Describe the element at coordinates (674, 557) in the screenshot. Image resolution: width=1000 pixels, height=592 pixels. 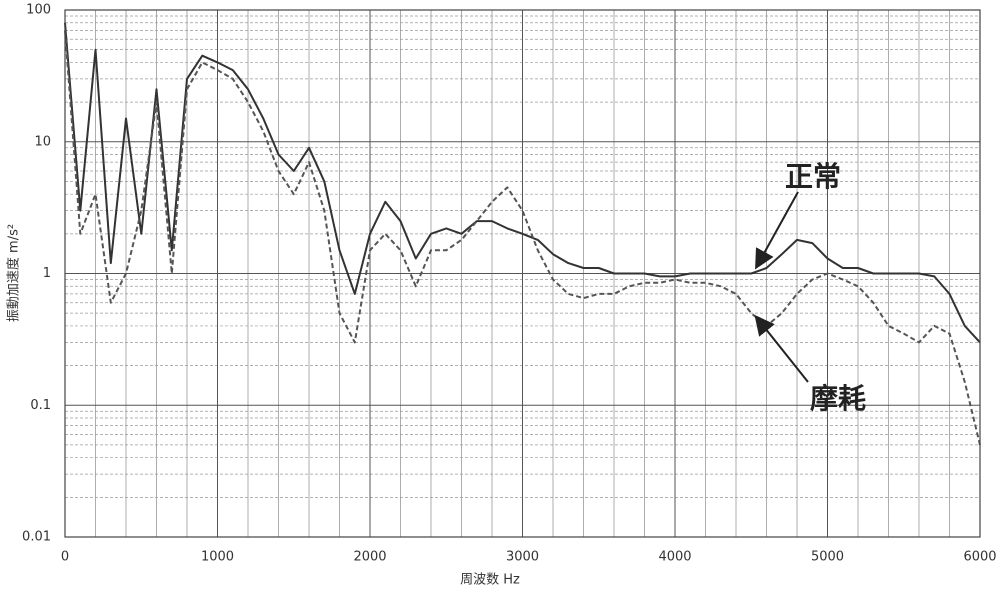
I see `x-tick-label: 4000` at that location.